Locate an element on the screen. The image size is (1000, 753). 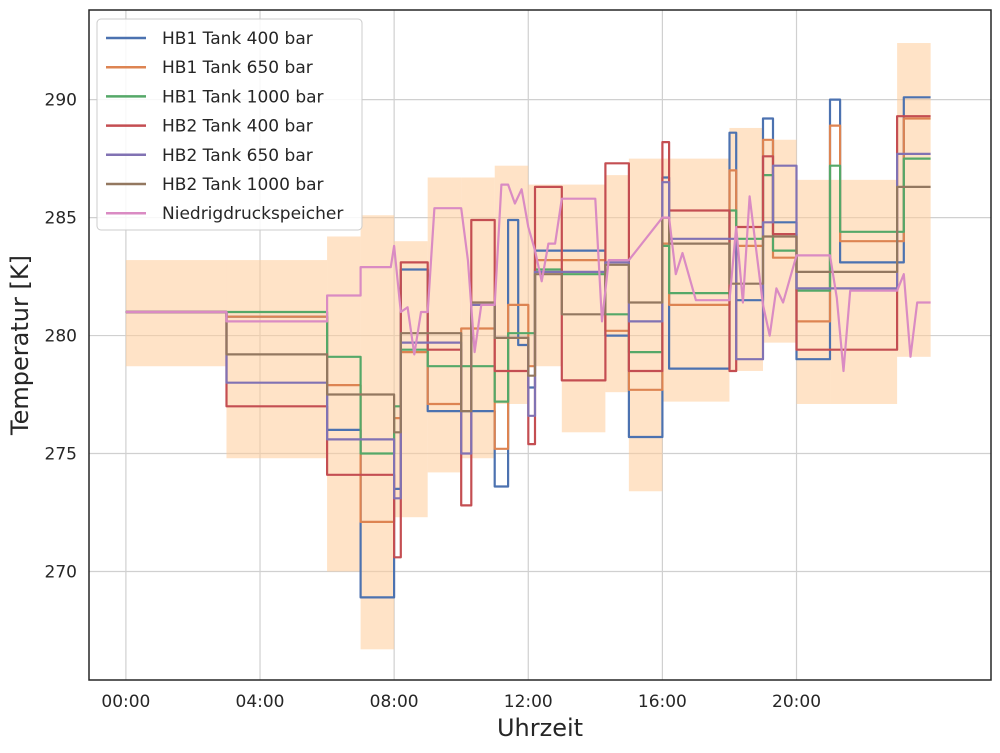
x-tick-label: 08:00 is located at coordinates (394, 702).